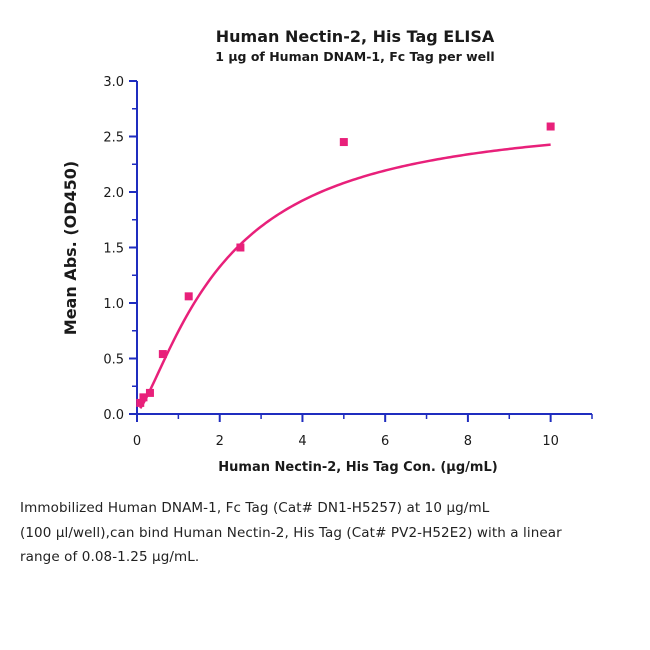  Describe the element at coordinates (113, 304) in the screenshot. I see `y-tick-label: 1.0` at that location.